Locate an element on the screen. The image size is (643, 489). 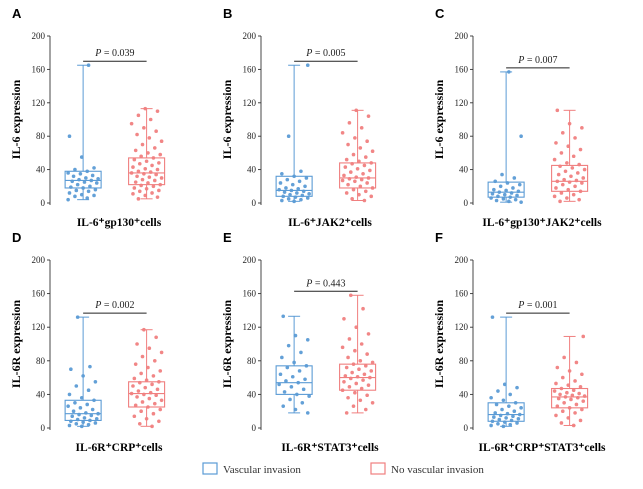
y-tick-label: 0 is located at coordinates (254, 203).